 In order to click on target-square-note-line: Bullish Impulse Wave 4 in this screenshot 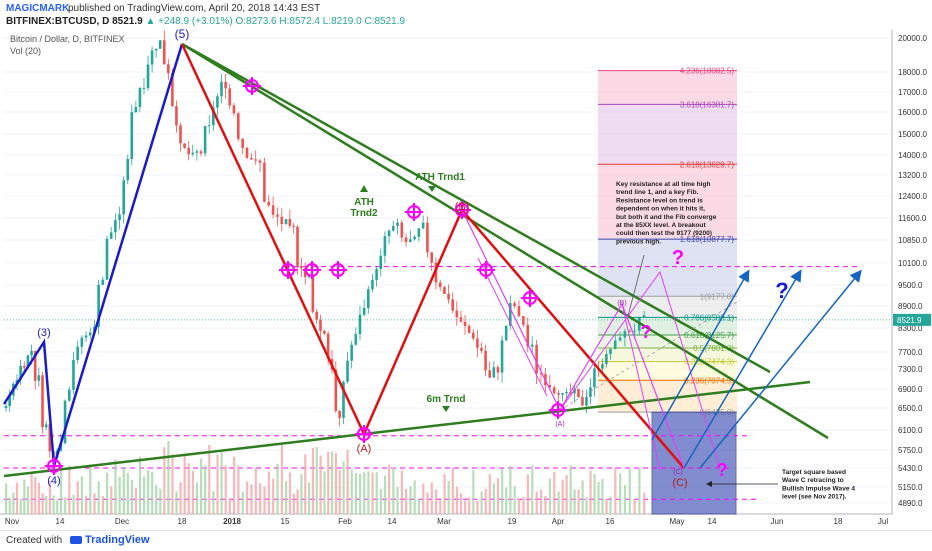, I will do `click(818, 488)`.